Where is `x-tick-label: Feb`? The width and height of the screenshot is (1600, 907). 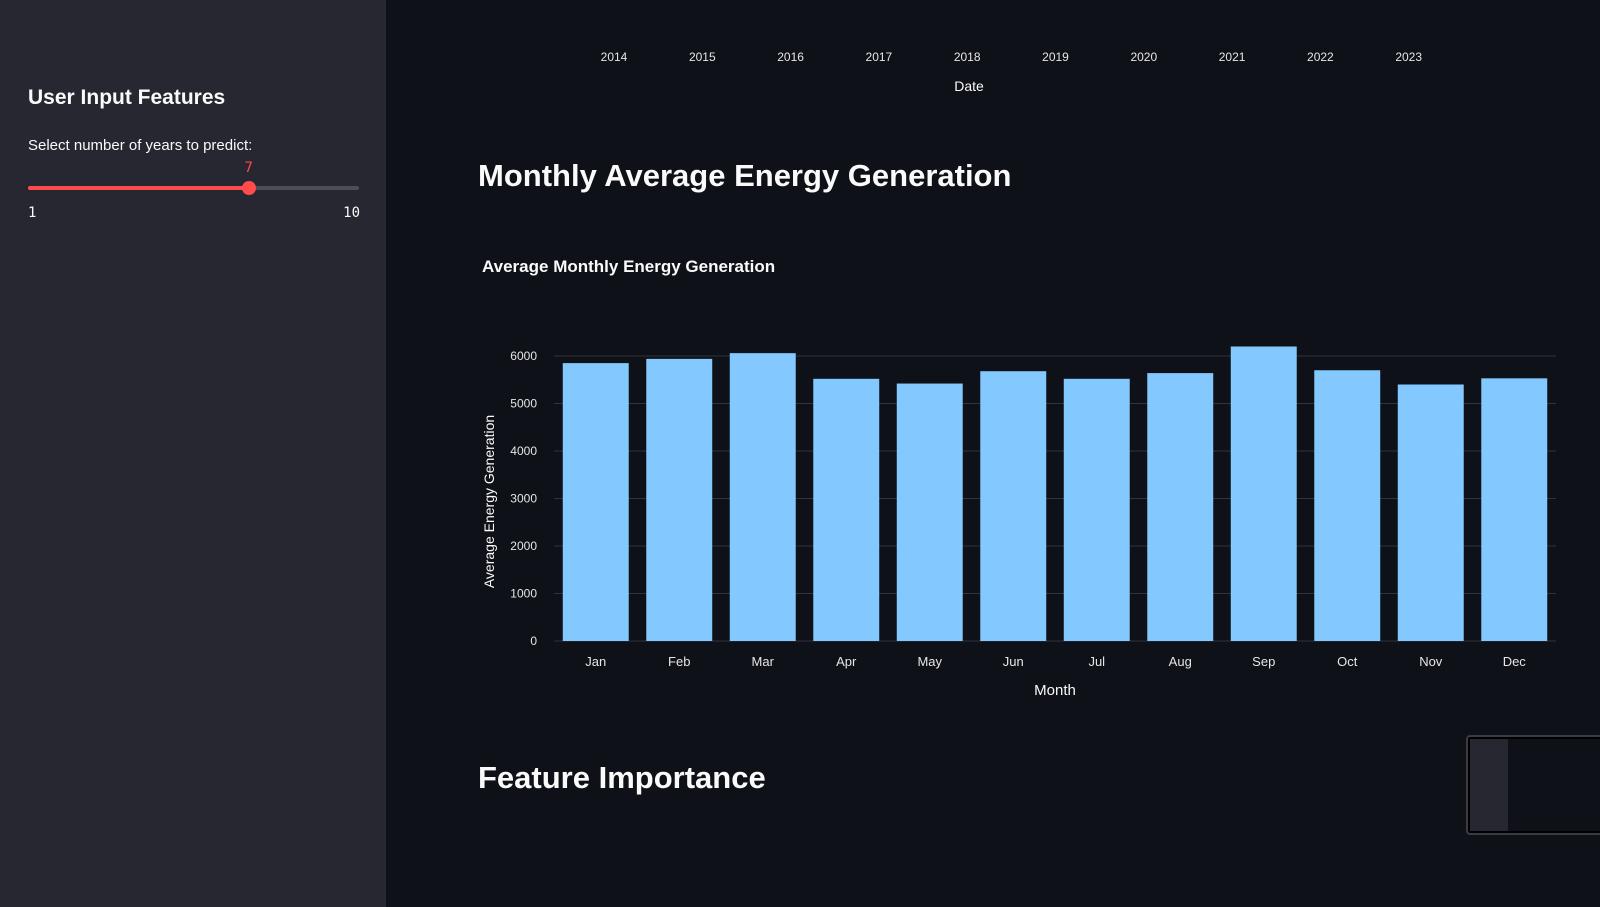 x-tick-label: Feb is located at coordinates (679, 661).